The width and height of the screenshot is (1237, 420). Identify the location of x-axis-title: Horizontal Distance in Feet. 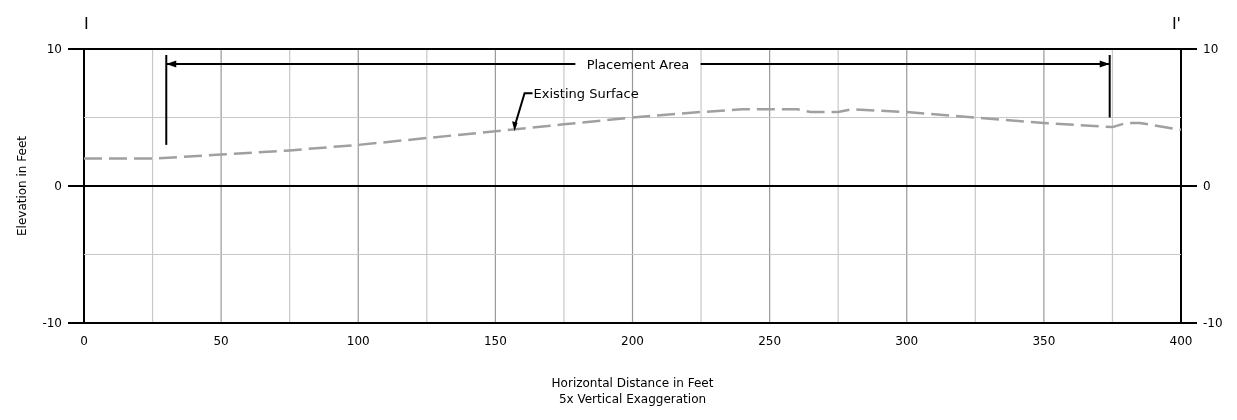
(632, 383).